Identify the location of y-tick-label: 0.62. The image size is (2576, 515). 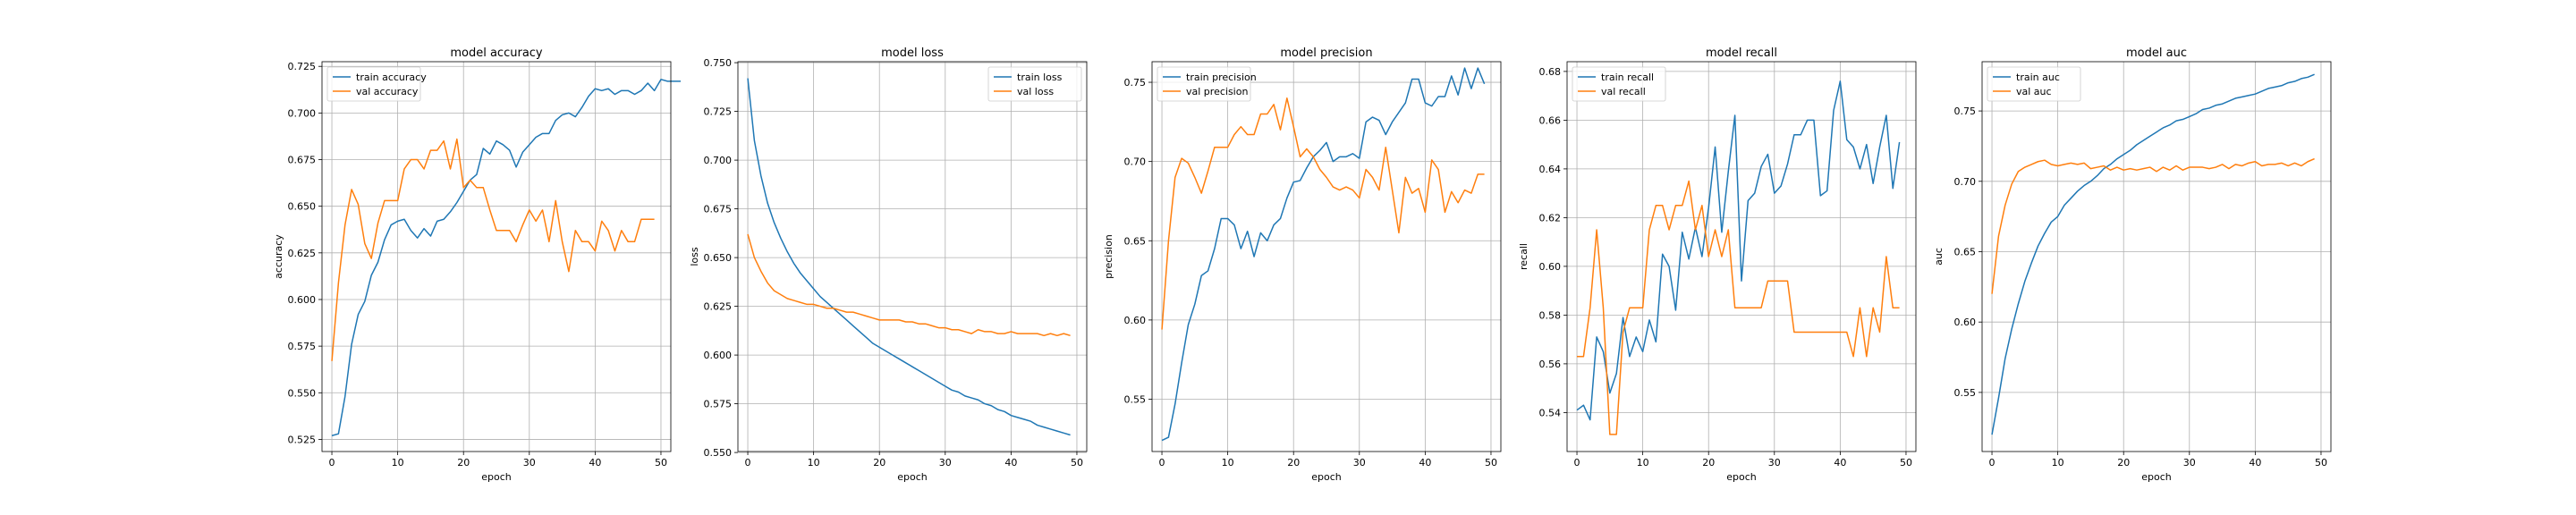
(1550, 218).